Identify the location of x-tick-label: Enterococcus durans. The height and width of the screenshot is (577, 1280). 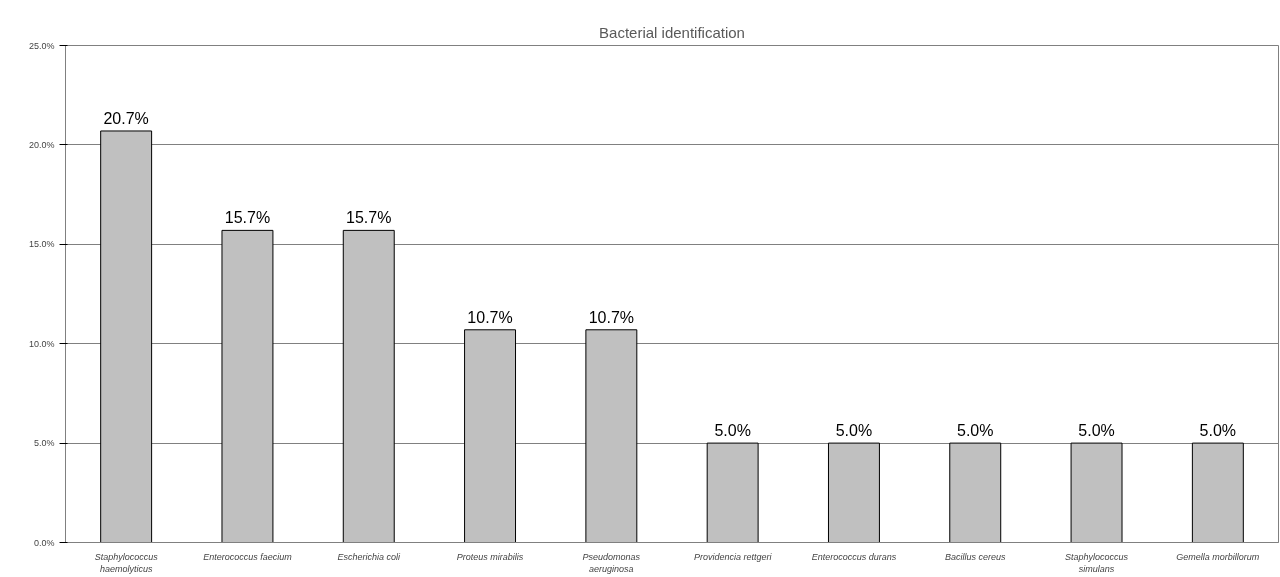
(854, 556).